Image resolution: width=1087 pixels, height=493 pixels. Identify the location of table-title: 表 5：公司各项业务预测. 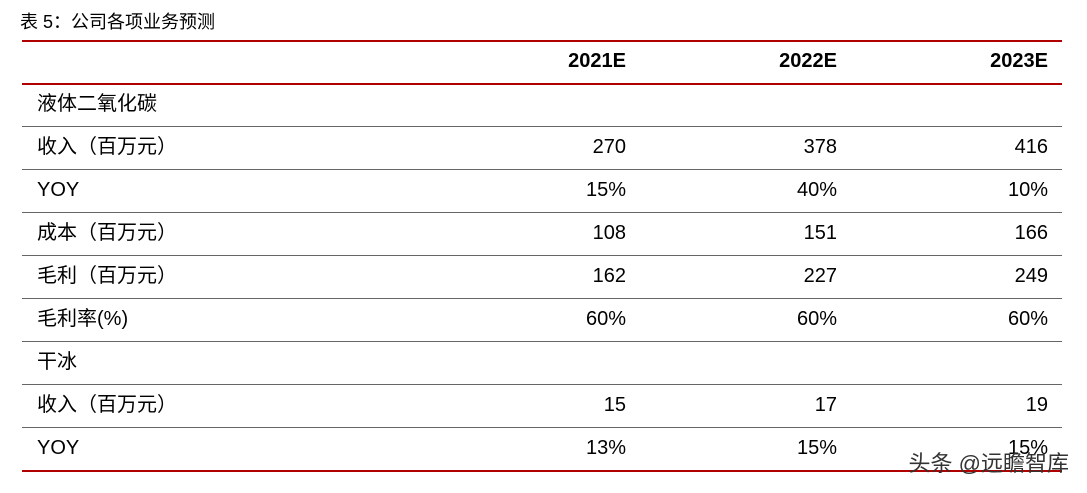
(118, 22).